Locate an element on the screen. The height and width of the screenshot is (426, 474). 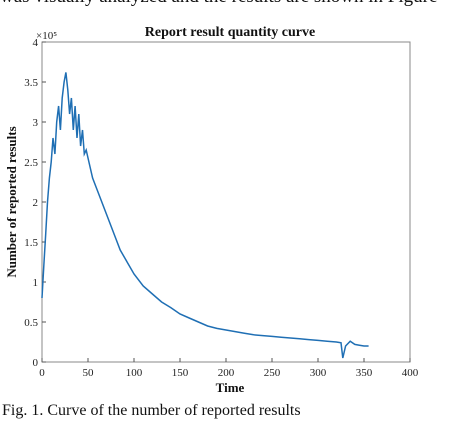
y-tick-label: 2 is located at coordinates (36, 203).